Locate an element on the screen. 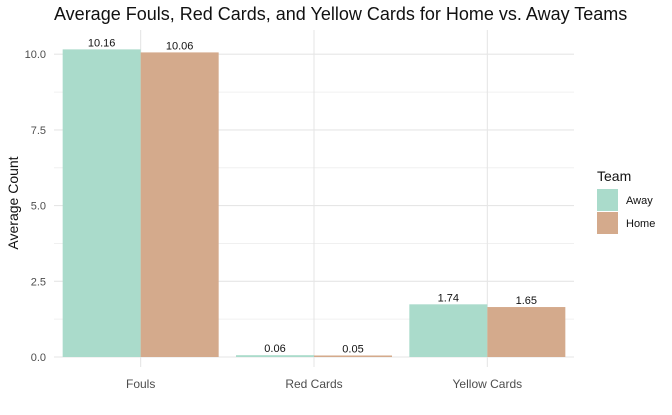 Image resolution: width=672 pixels, height=415 pixels. y-tick-label: 10.0 is located at coordinates (35, 55).